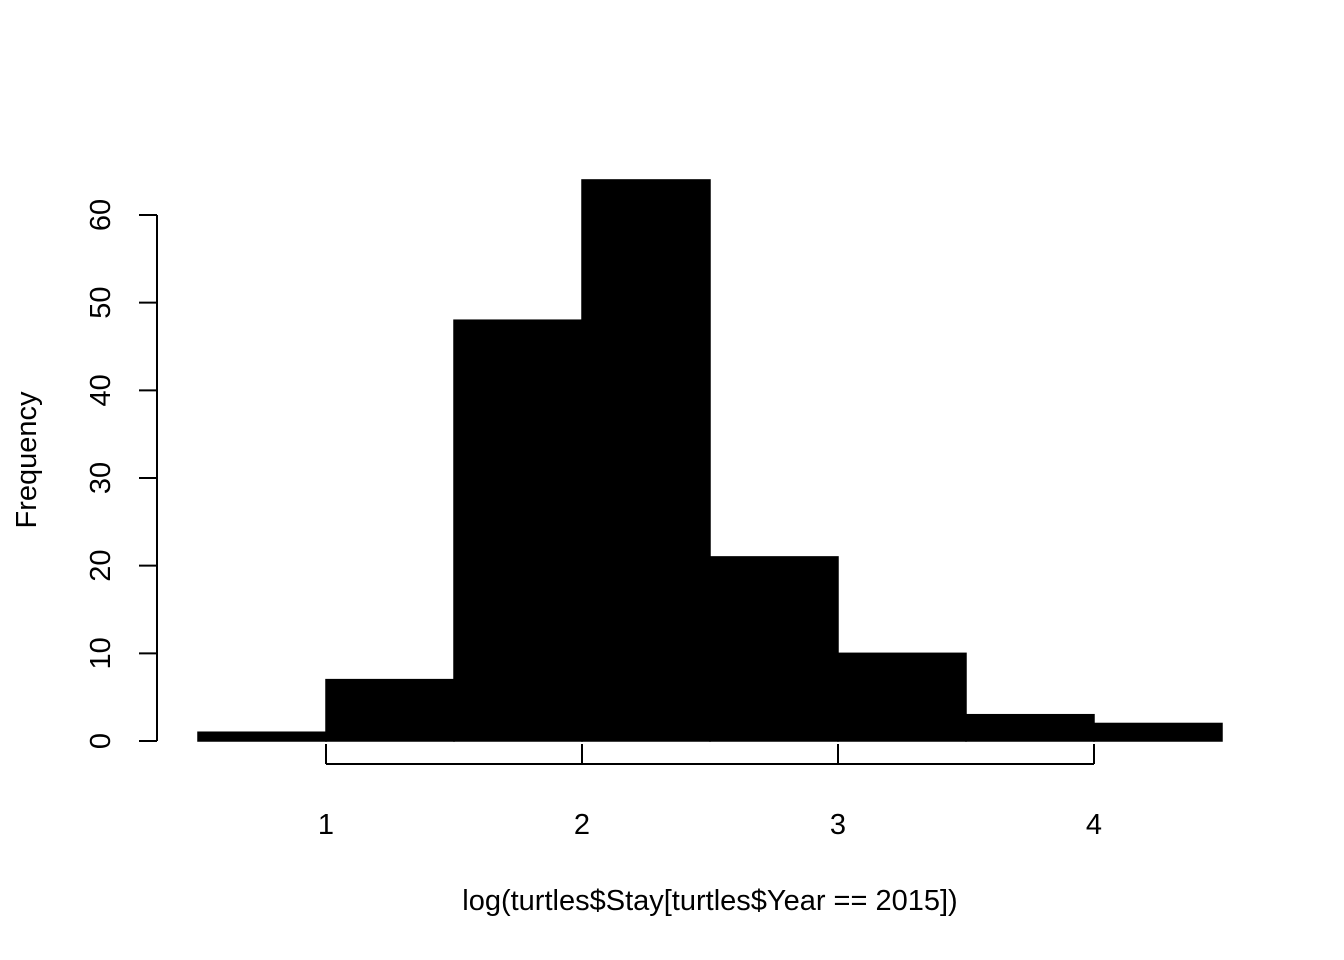  I want to click on x-tick-label: 1, so click(326, 825).